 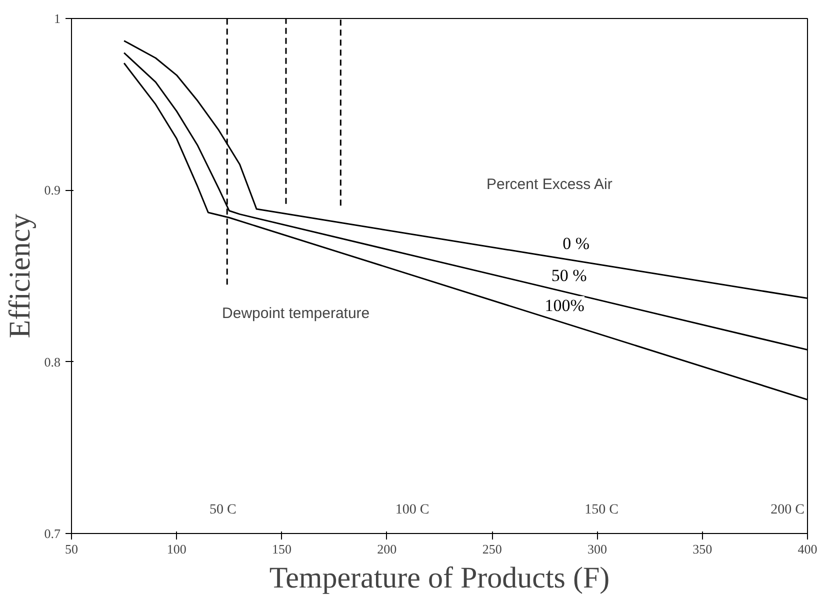 What do you see at coordinates (569, 275) in the screenshot?
I see `series-label: 50 %` at bounding box center [569, 275].